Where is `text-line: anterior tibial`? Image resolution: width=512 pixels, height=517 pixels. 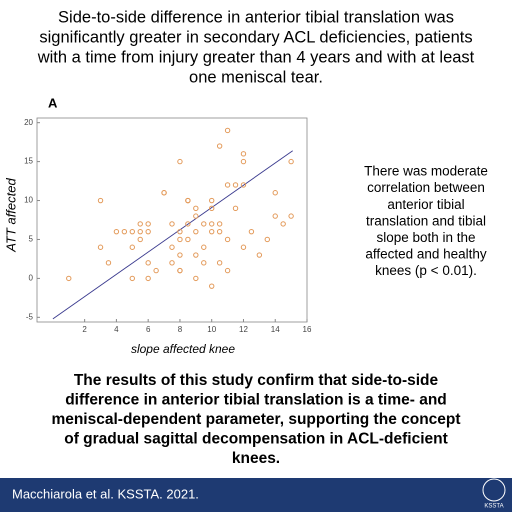 text-line: anterior tibial is located at coordinates (425, 204).